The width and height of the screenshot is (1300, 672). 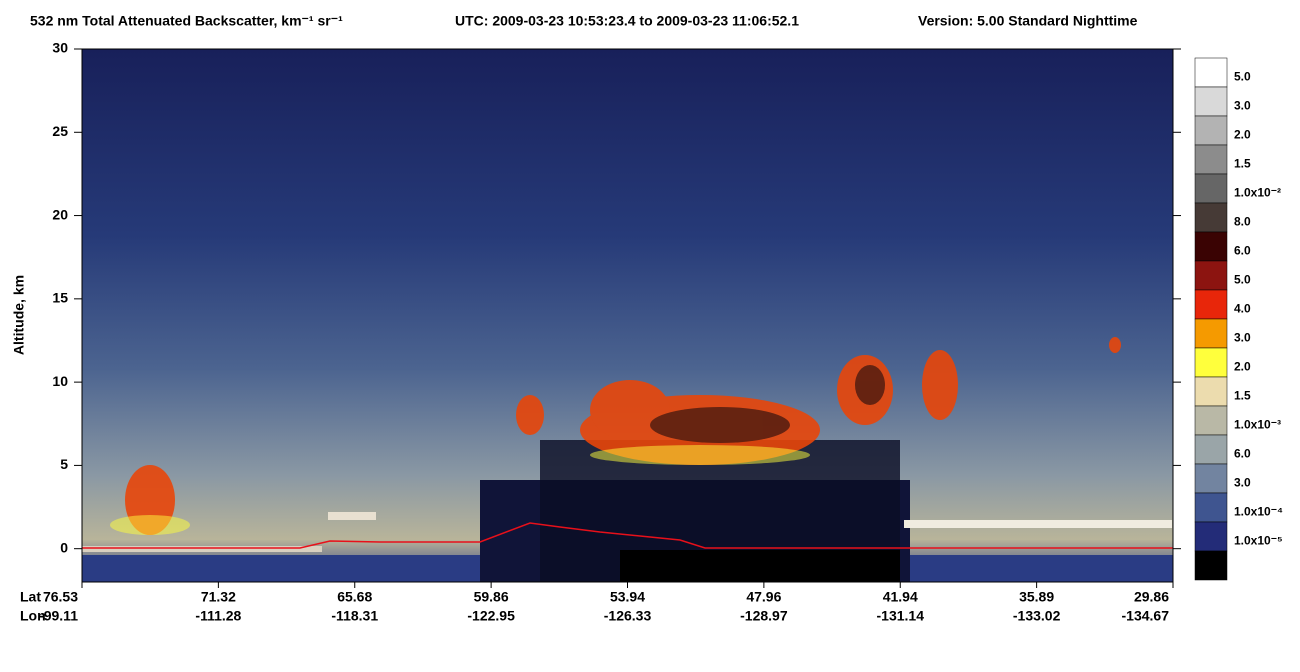 What do you see at coordinates (763, 597) in the screenshot?
I see `lat-label: 47.96` at bounding box center [763, 597].